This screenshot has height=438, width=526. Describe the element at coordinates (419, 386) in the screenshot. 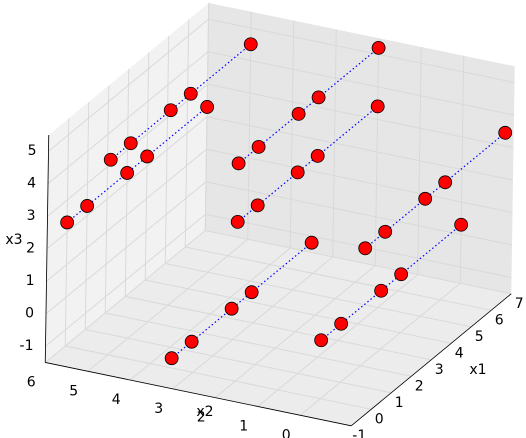

I see `x-tick-label: 2` at that location.